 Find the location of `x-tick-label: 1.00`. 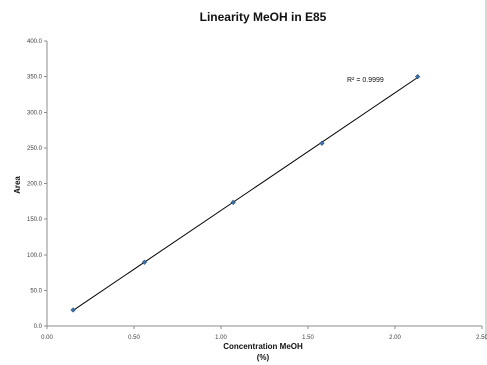

x-tick-label: 1.00 is located at coordinates (221, 338).